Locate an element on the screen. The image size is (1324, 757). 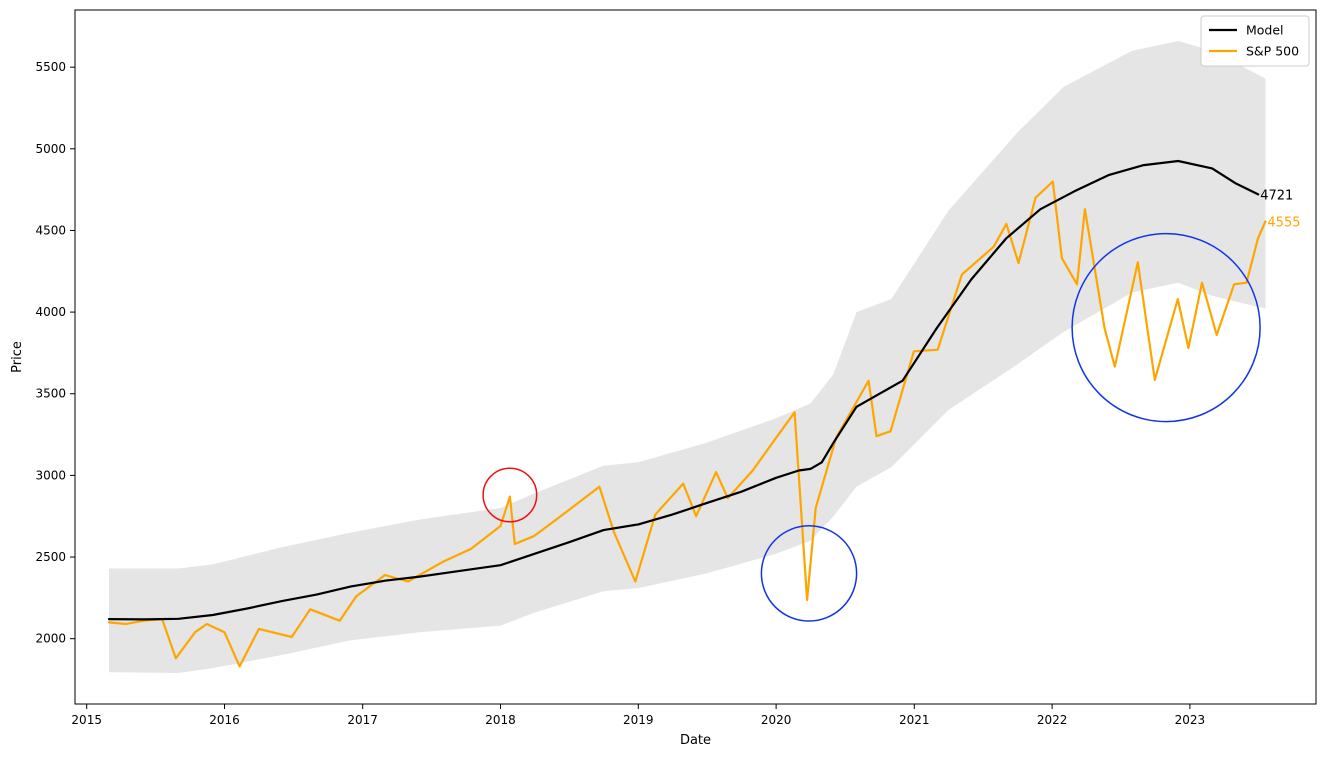
legend-box is located at coordinates (1255, 41).